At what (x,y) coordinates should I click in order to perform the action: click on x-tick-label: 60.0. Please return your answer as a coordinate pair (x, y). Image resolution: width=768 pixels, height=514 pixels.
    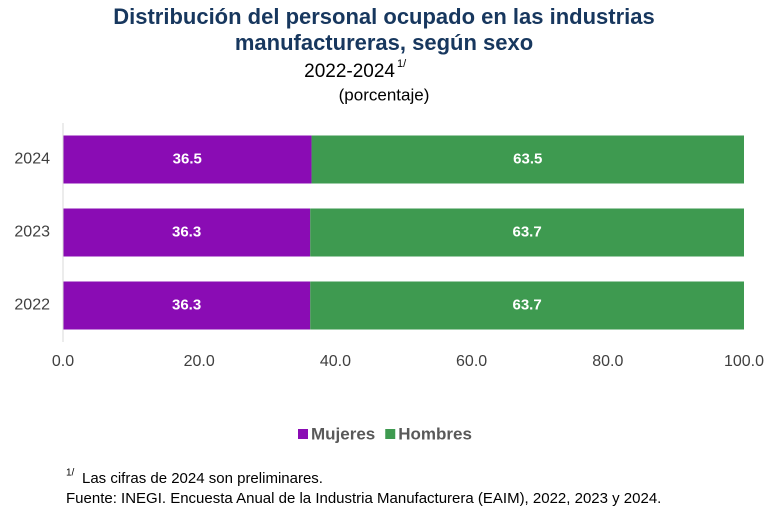
    Looking at the image, I should click on (471, 361).